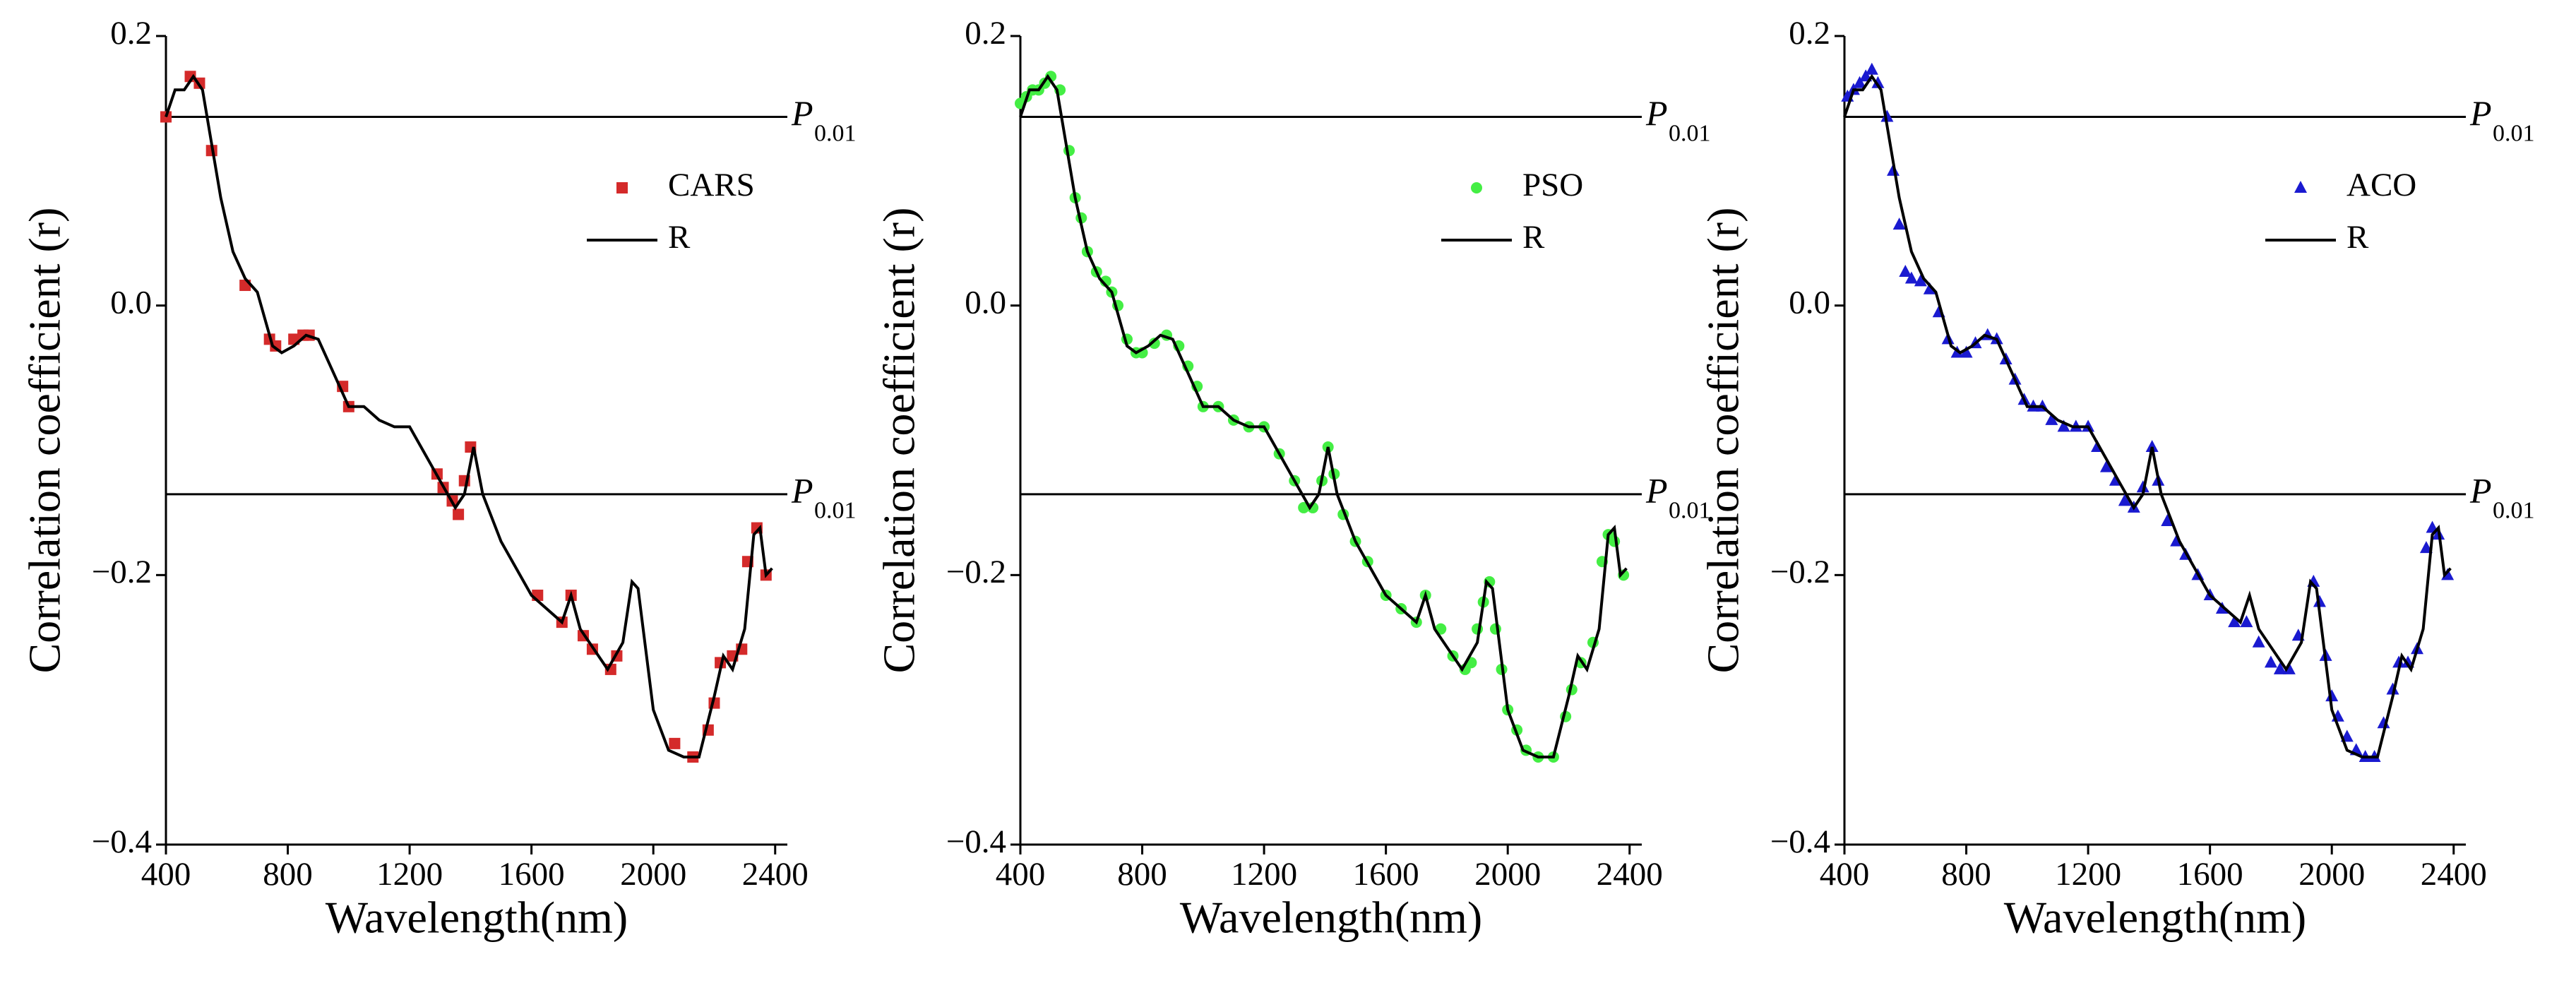 This screenshot has width=2576, height=995. What do you see at coordinates (711, 185) in the screenshot?
I see `legend-label: CARS` at bounding box center [711, 185].